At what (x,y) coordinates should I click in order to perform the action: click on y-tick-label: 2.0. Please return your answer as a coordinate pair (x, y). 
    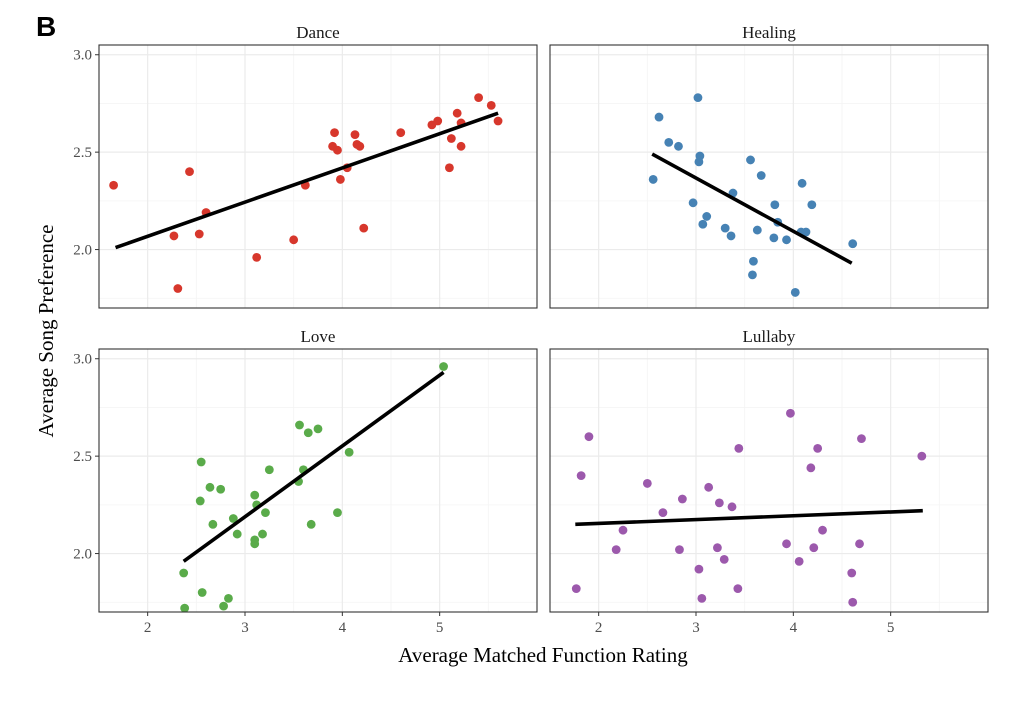
    Looking at the image, I should click on (82, 251).